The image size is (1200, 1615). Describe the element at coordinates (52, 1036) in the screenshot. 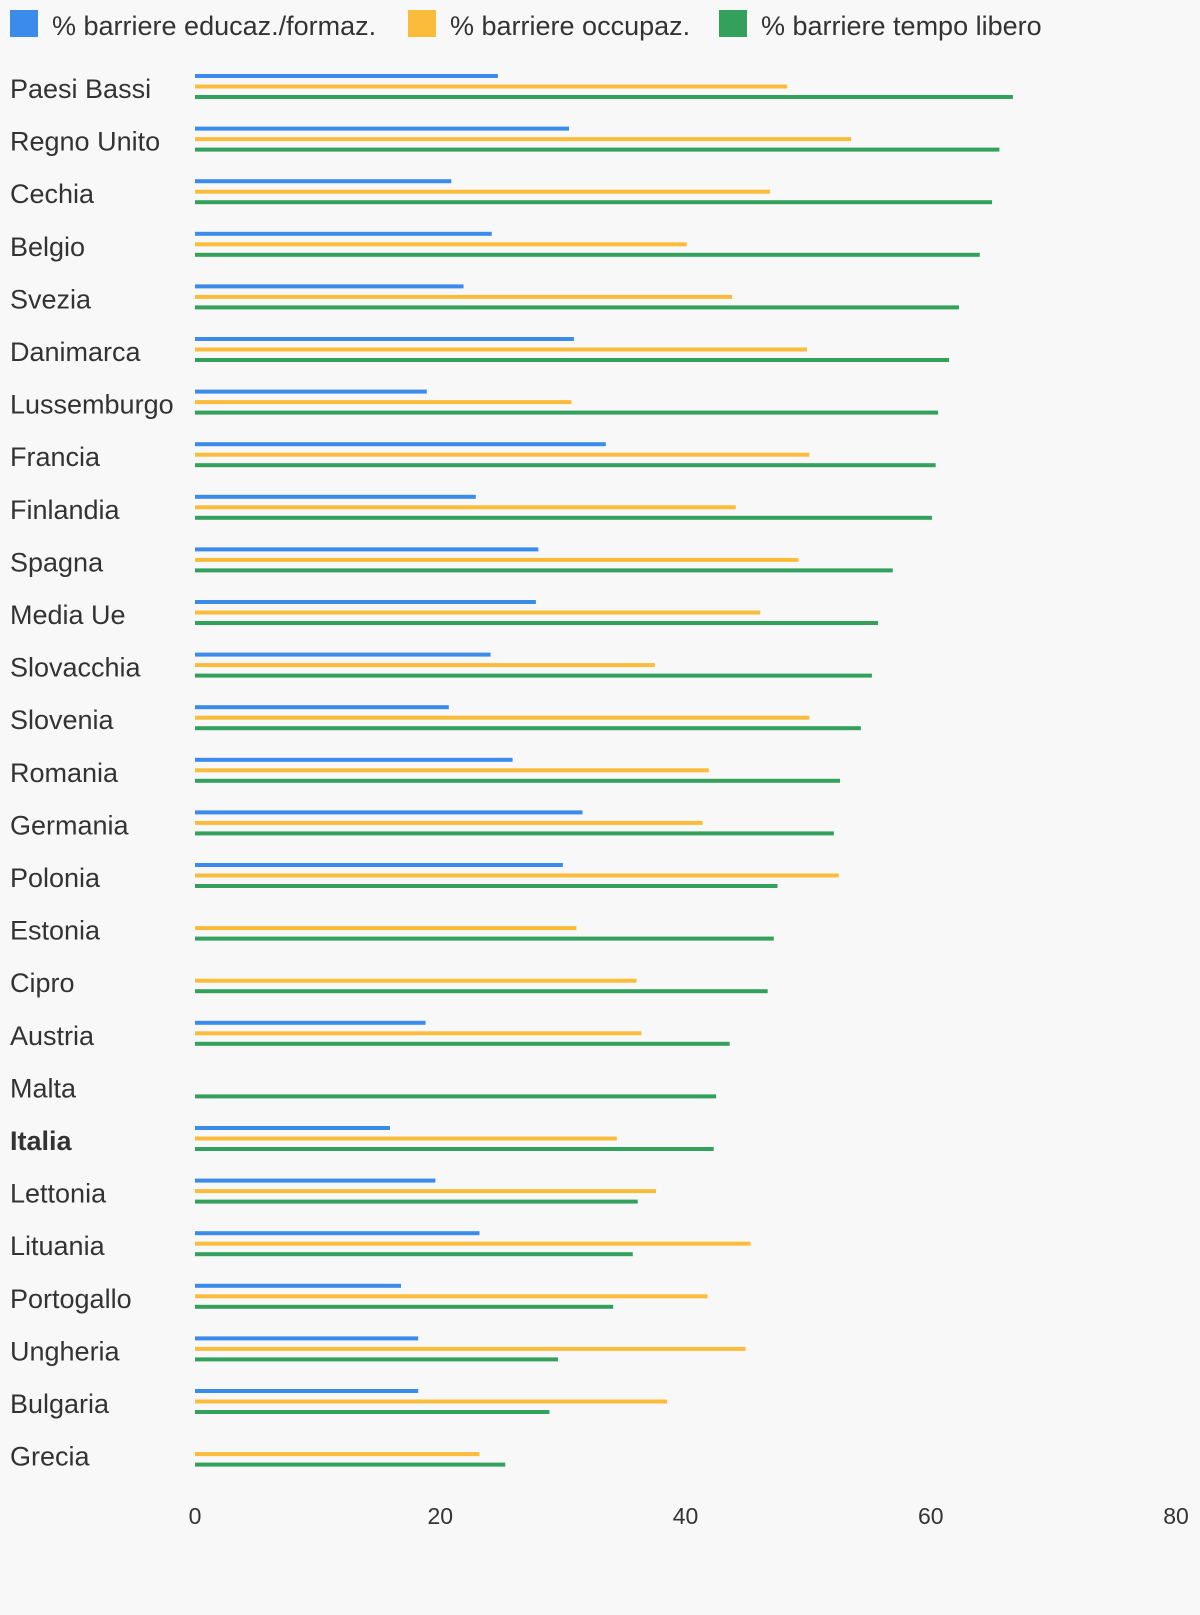

I see `category-label: Austria` at that location.